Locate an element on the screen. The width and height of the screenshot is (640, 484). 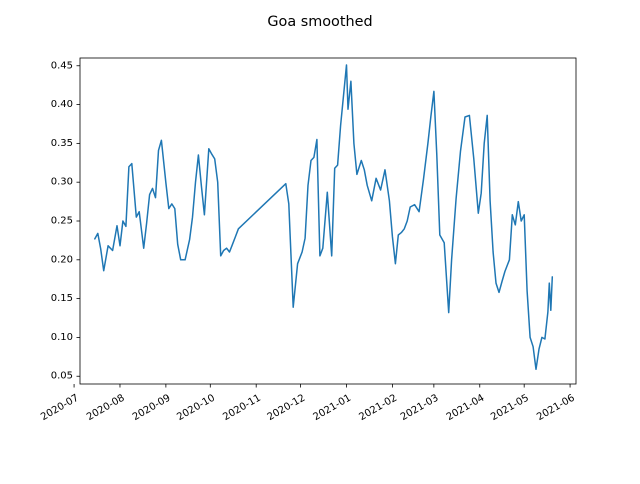
x-tick-label: 2020-10 is located at coordinates (196, 408).